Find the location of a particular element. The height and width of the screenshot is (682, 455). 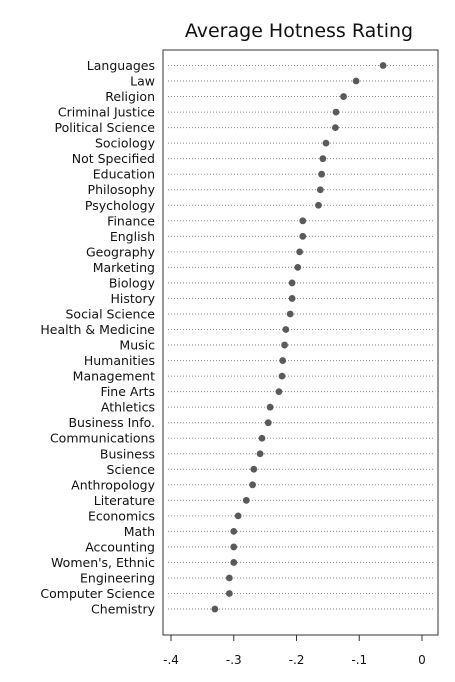

category-label-health-medicine: Health & Medicine is located at coordinates (97, 329).